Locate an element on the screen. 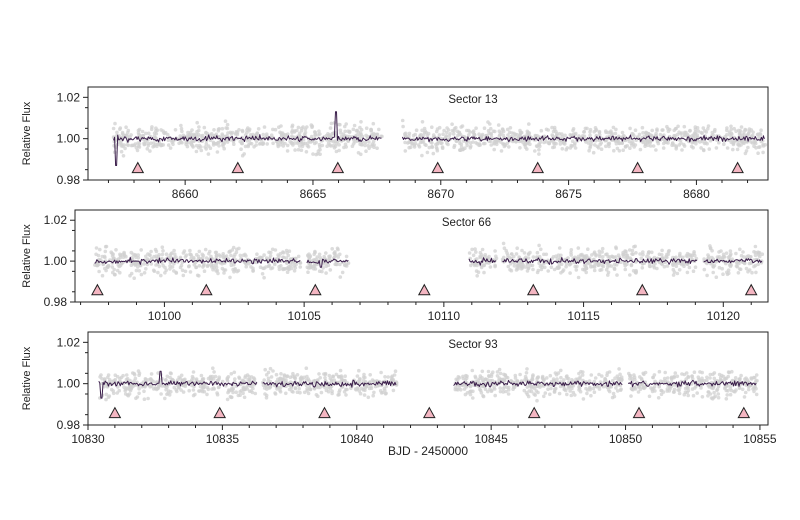  panel-title: Sector 93 is located at coordinates (472, 345).